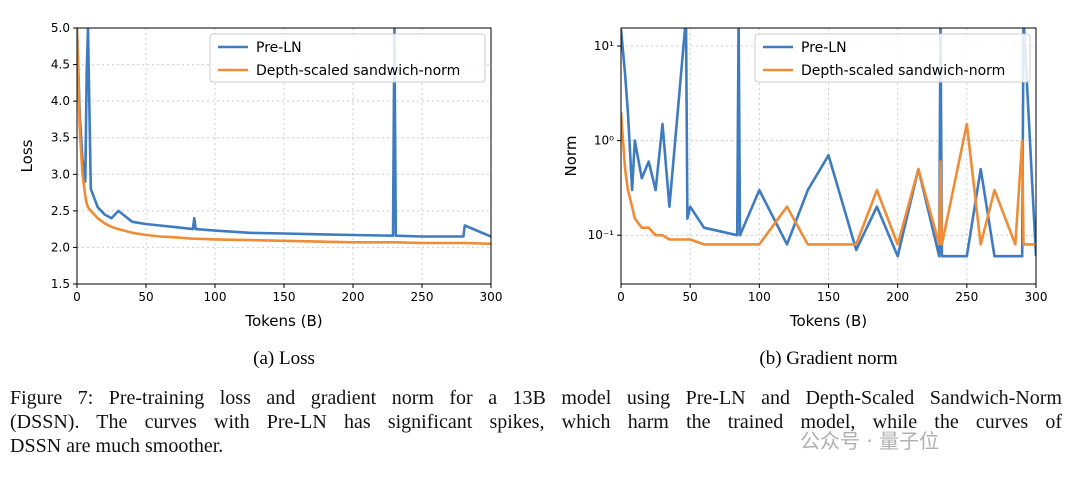  I want to click on subplot-caption: (b) Gradient norm, so click(828, 358).